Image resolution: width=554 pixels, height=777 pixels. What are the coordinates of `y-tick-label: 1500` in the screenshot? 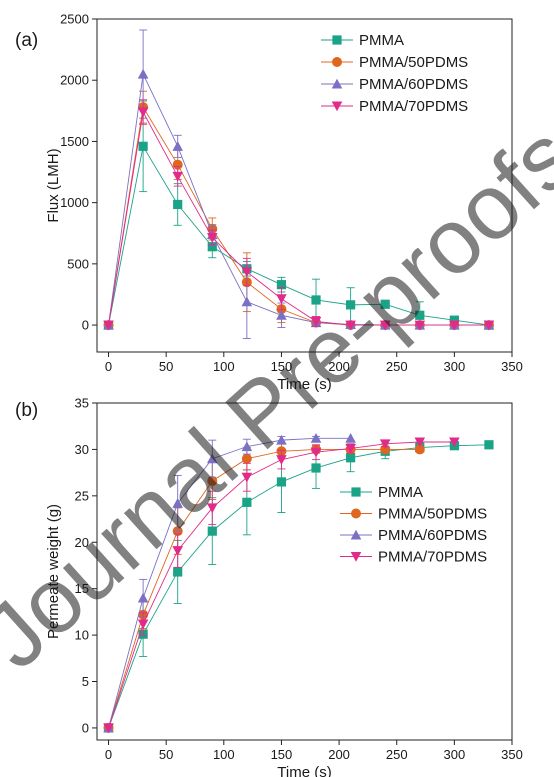 It's located at (74, 141).